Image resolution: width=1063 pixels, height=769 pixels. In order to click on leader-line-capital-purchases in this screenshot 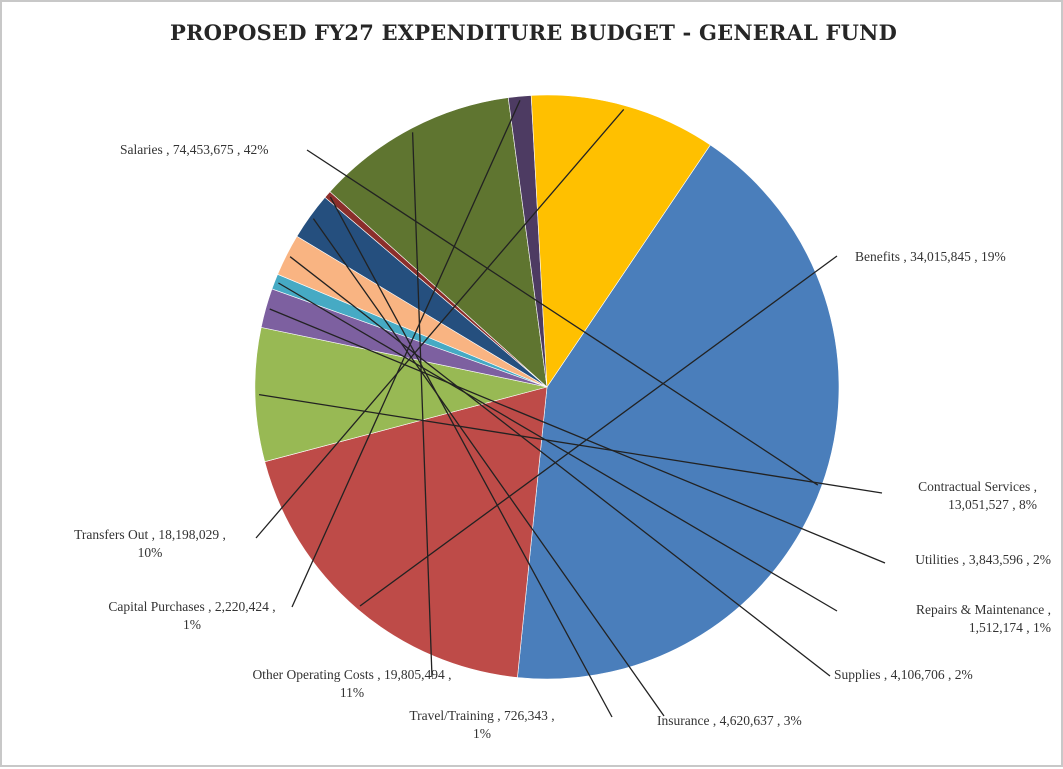, I will do `click(406, 354)`.